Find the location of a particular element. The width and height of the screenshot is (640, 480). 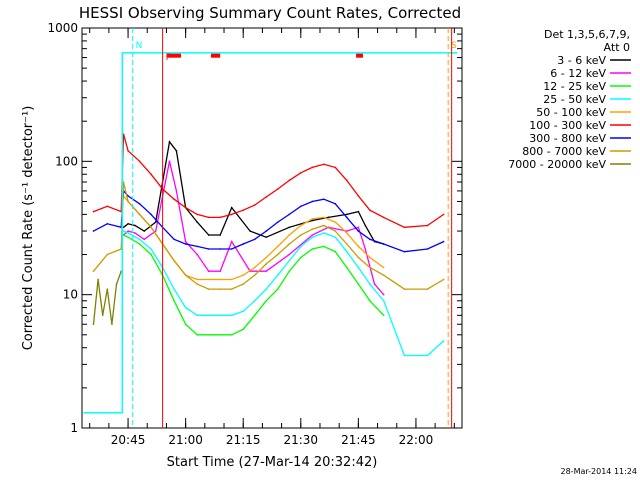

legend-label: 800 - 7000 keV is located at coordinates (564, 151).